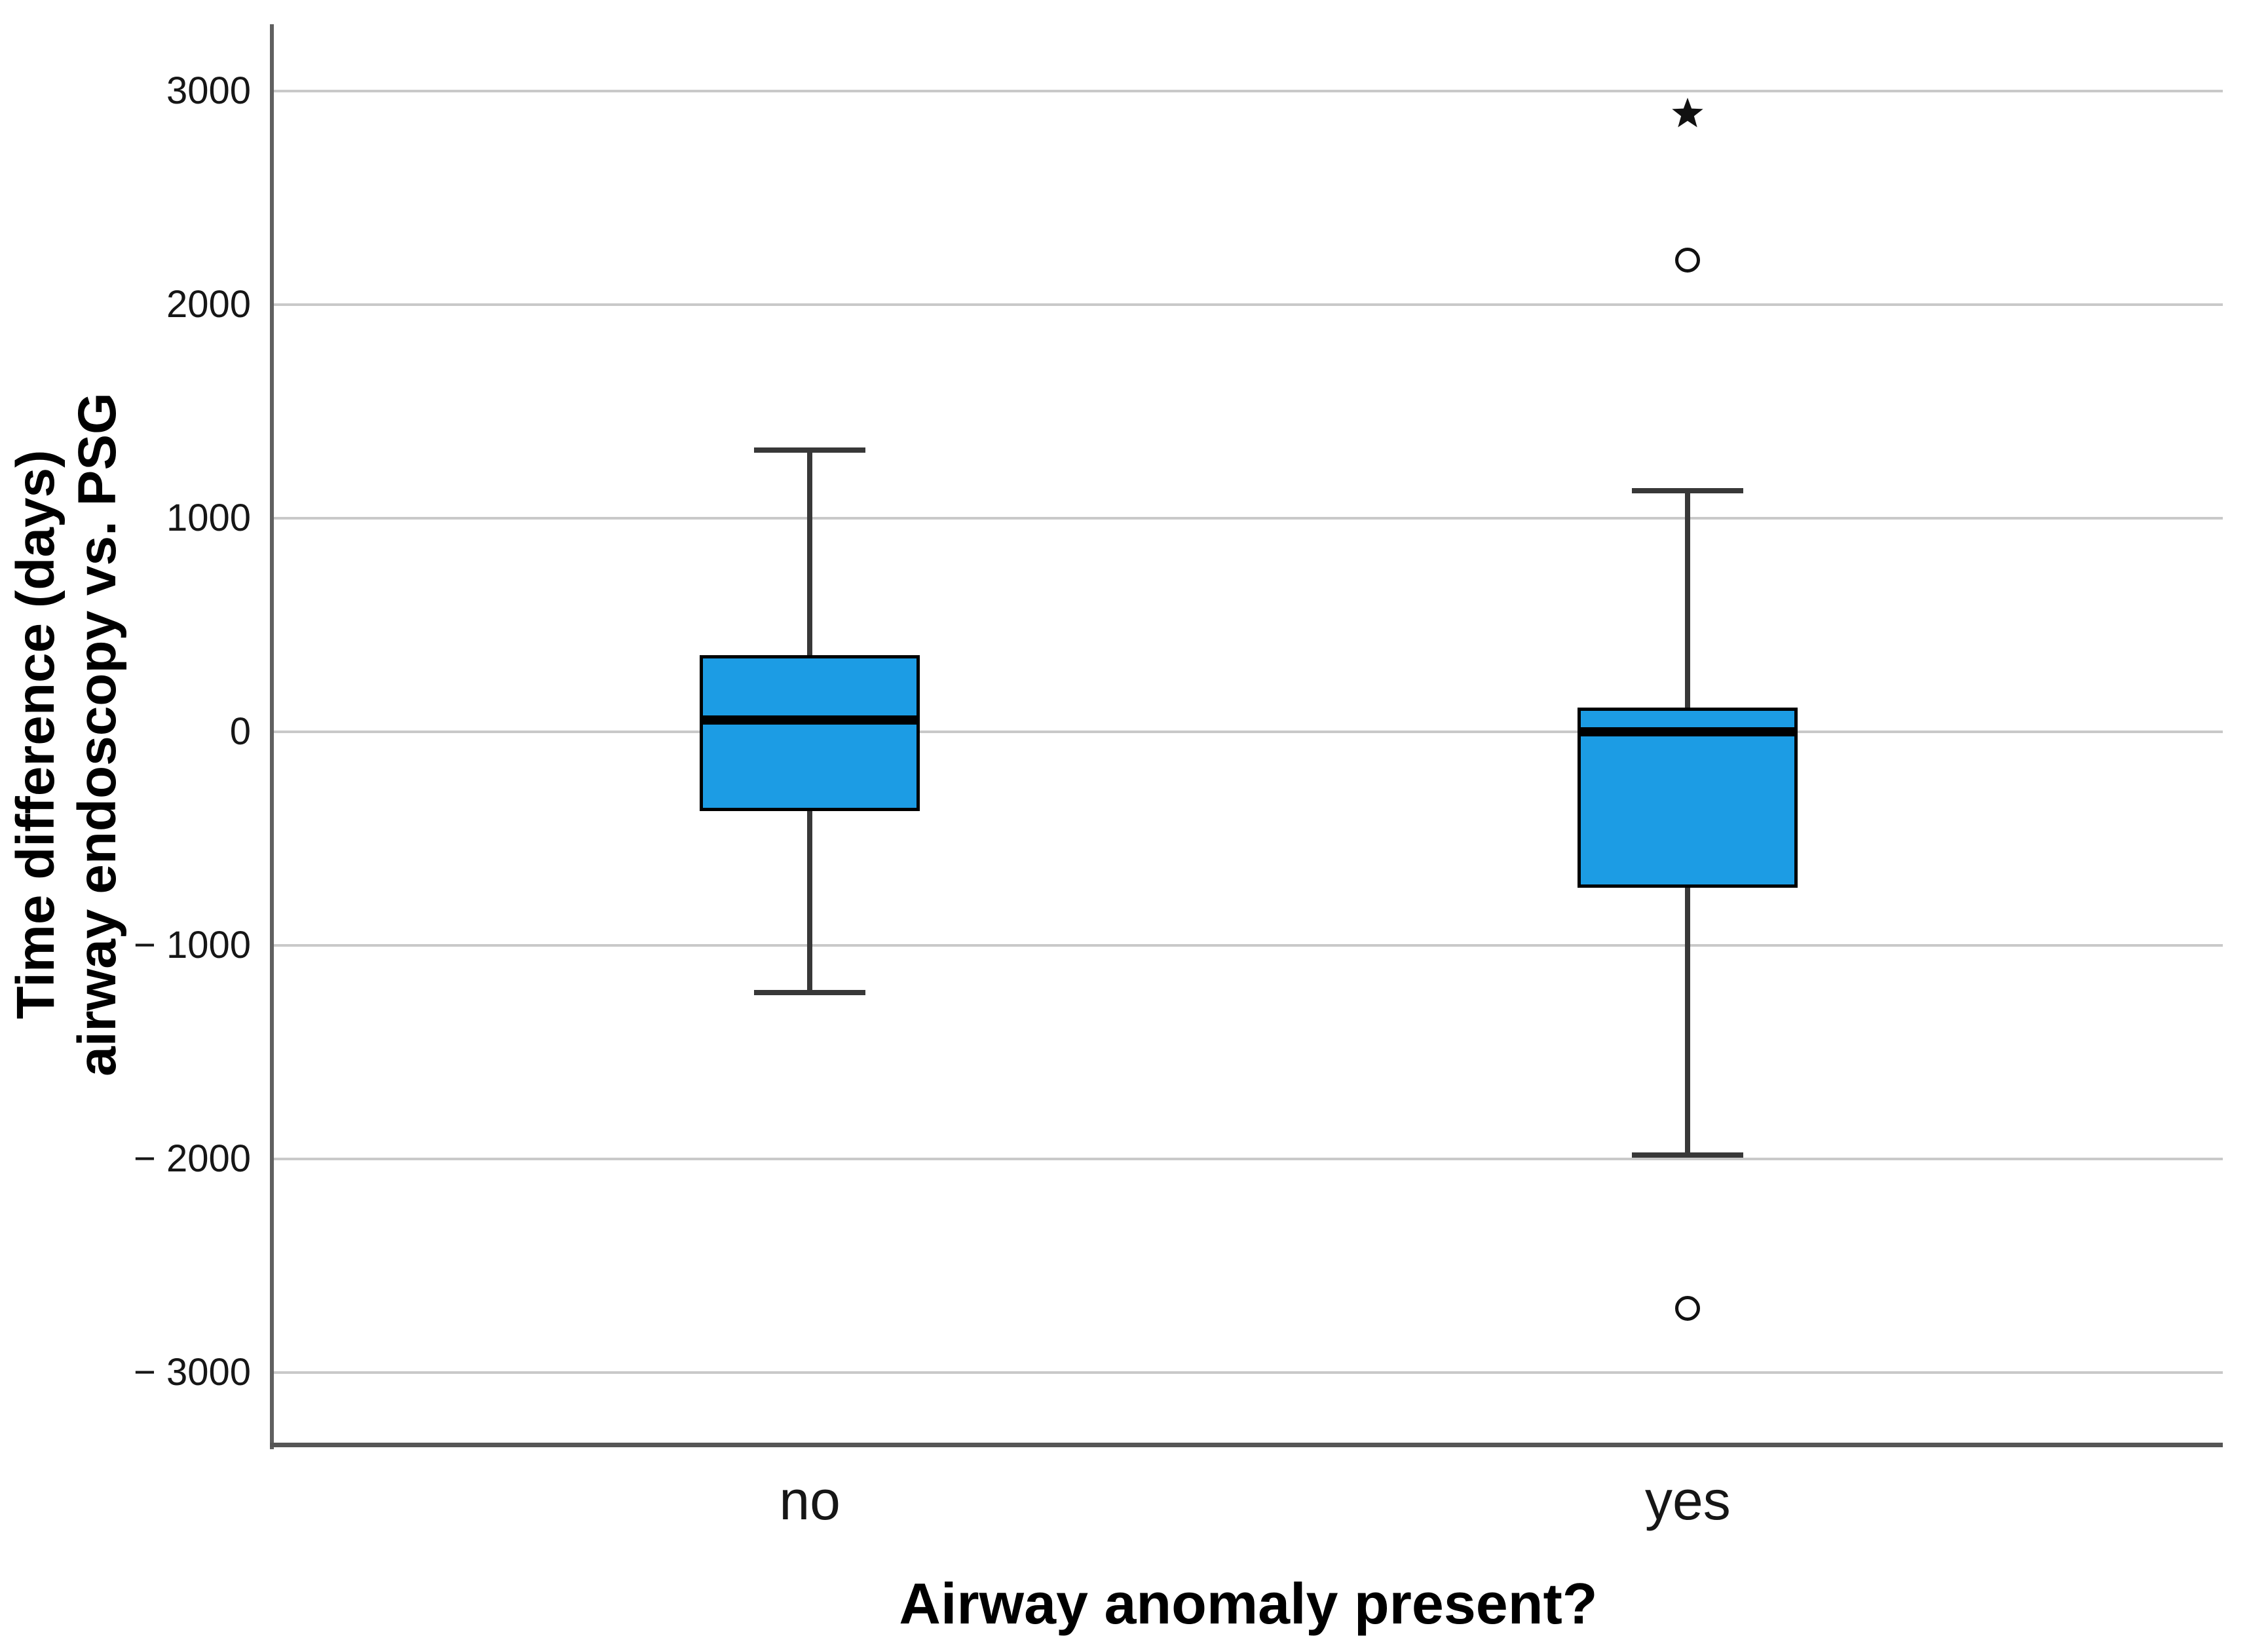  I want to click on y-tick-label: 0, so click(240, 731).